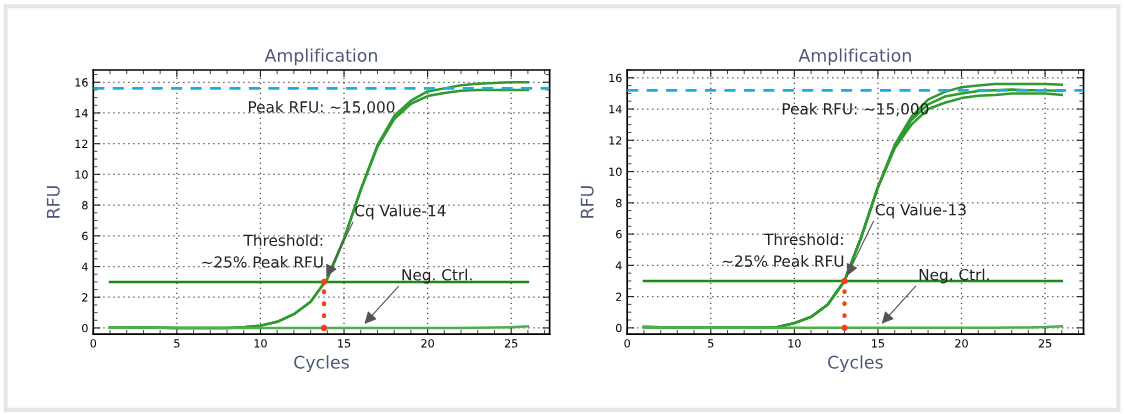 Image resolution: width=1124 pixels, height=414 pixels. Describe the element at coordinates (400, 212) in the screenshot. I see `annotation: Cq Value-14` at that location.